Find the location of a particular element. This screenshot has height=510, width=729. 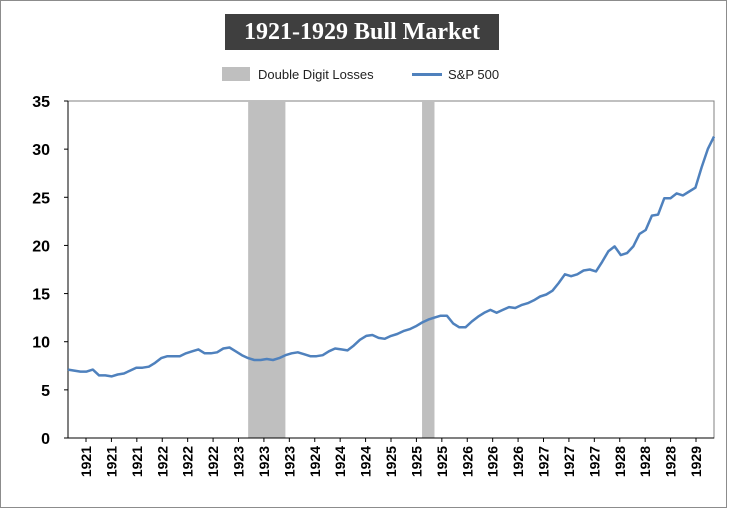

y-tick-label: 25 is located at coordinates (41, 198).